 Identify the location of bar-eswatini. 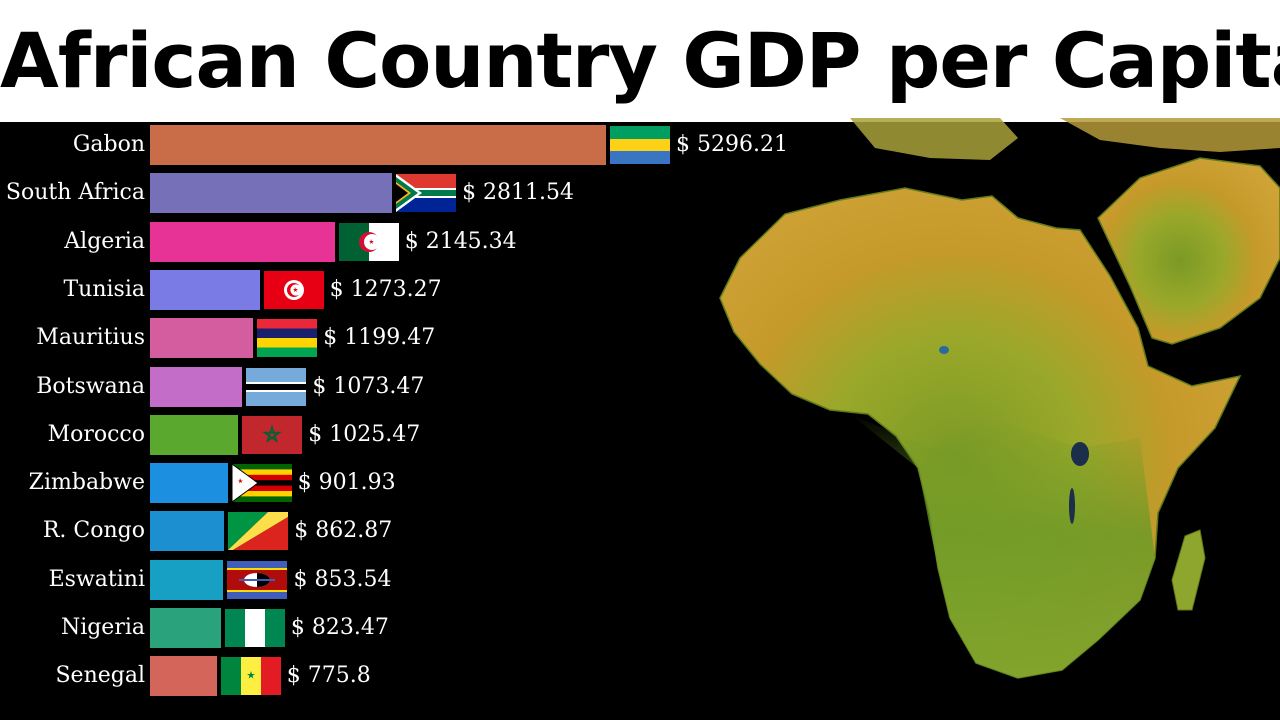
(187, 579).